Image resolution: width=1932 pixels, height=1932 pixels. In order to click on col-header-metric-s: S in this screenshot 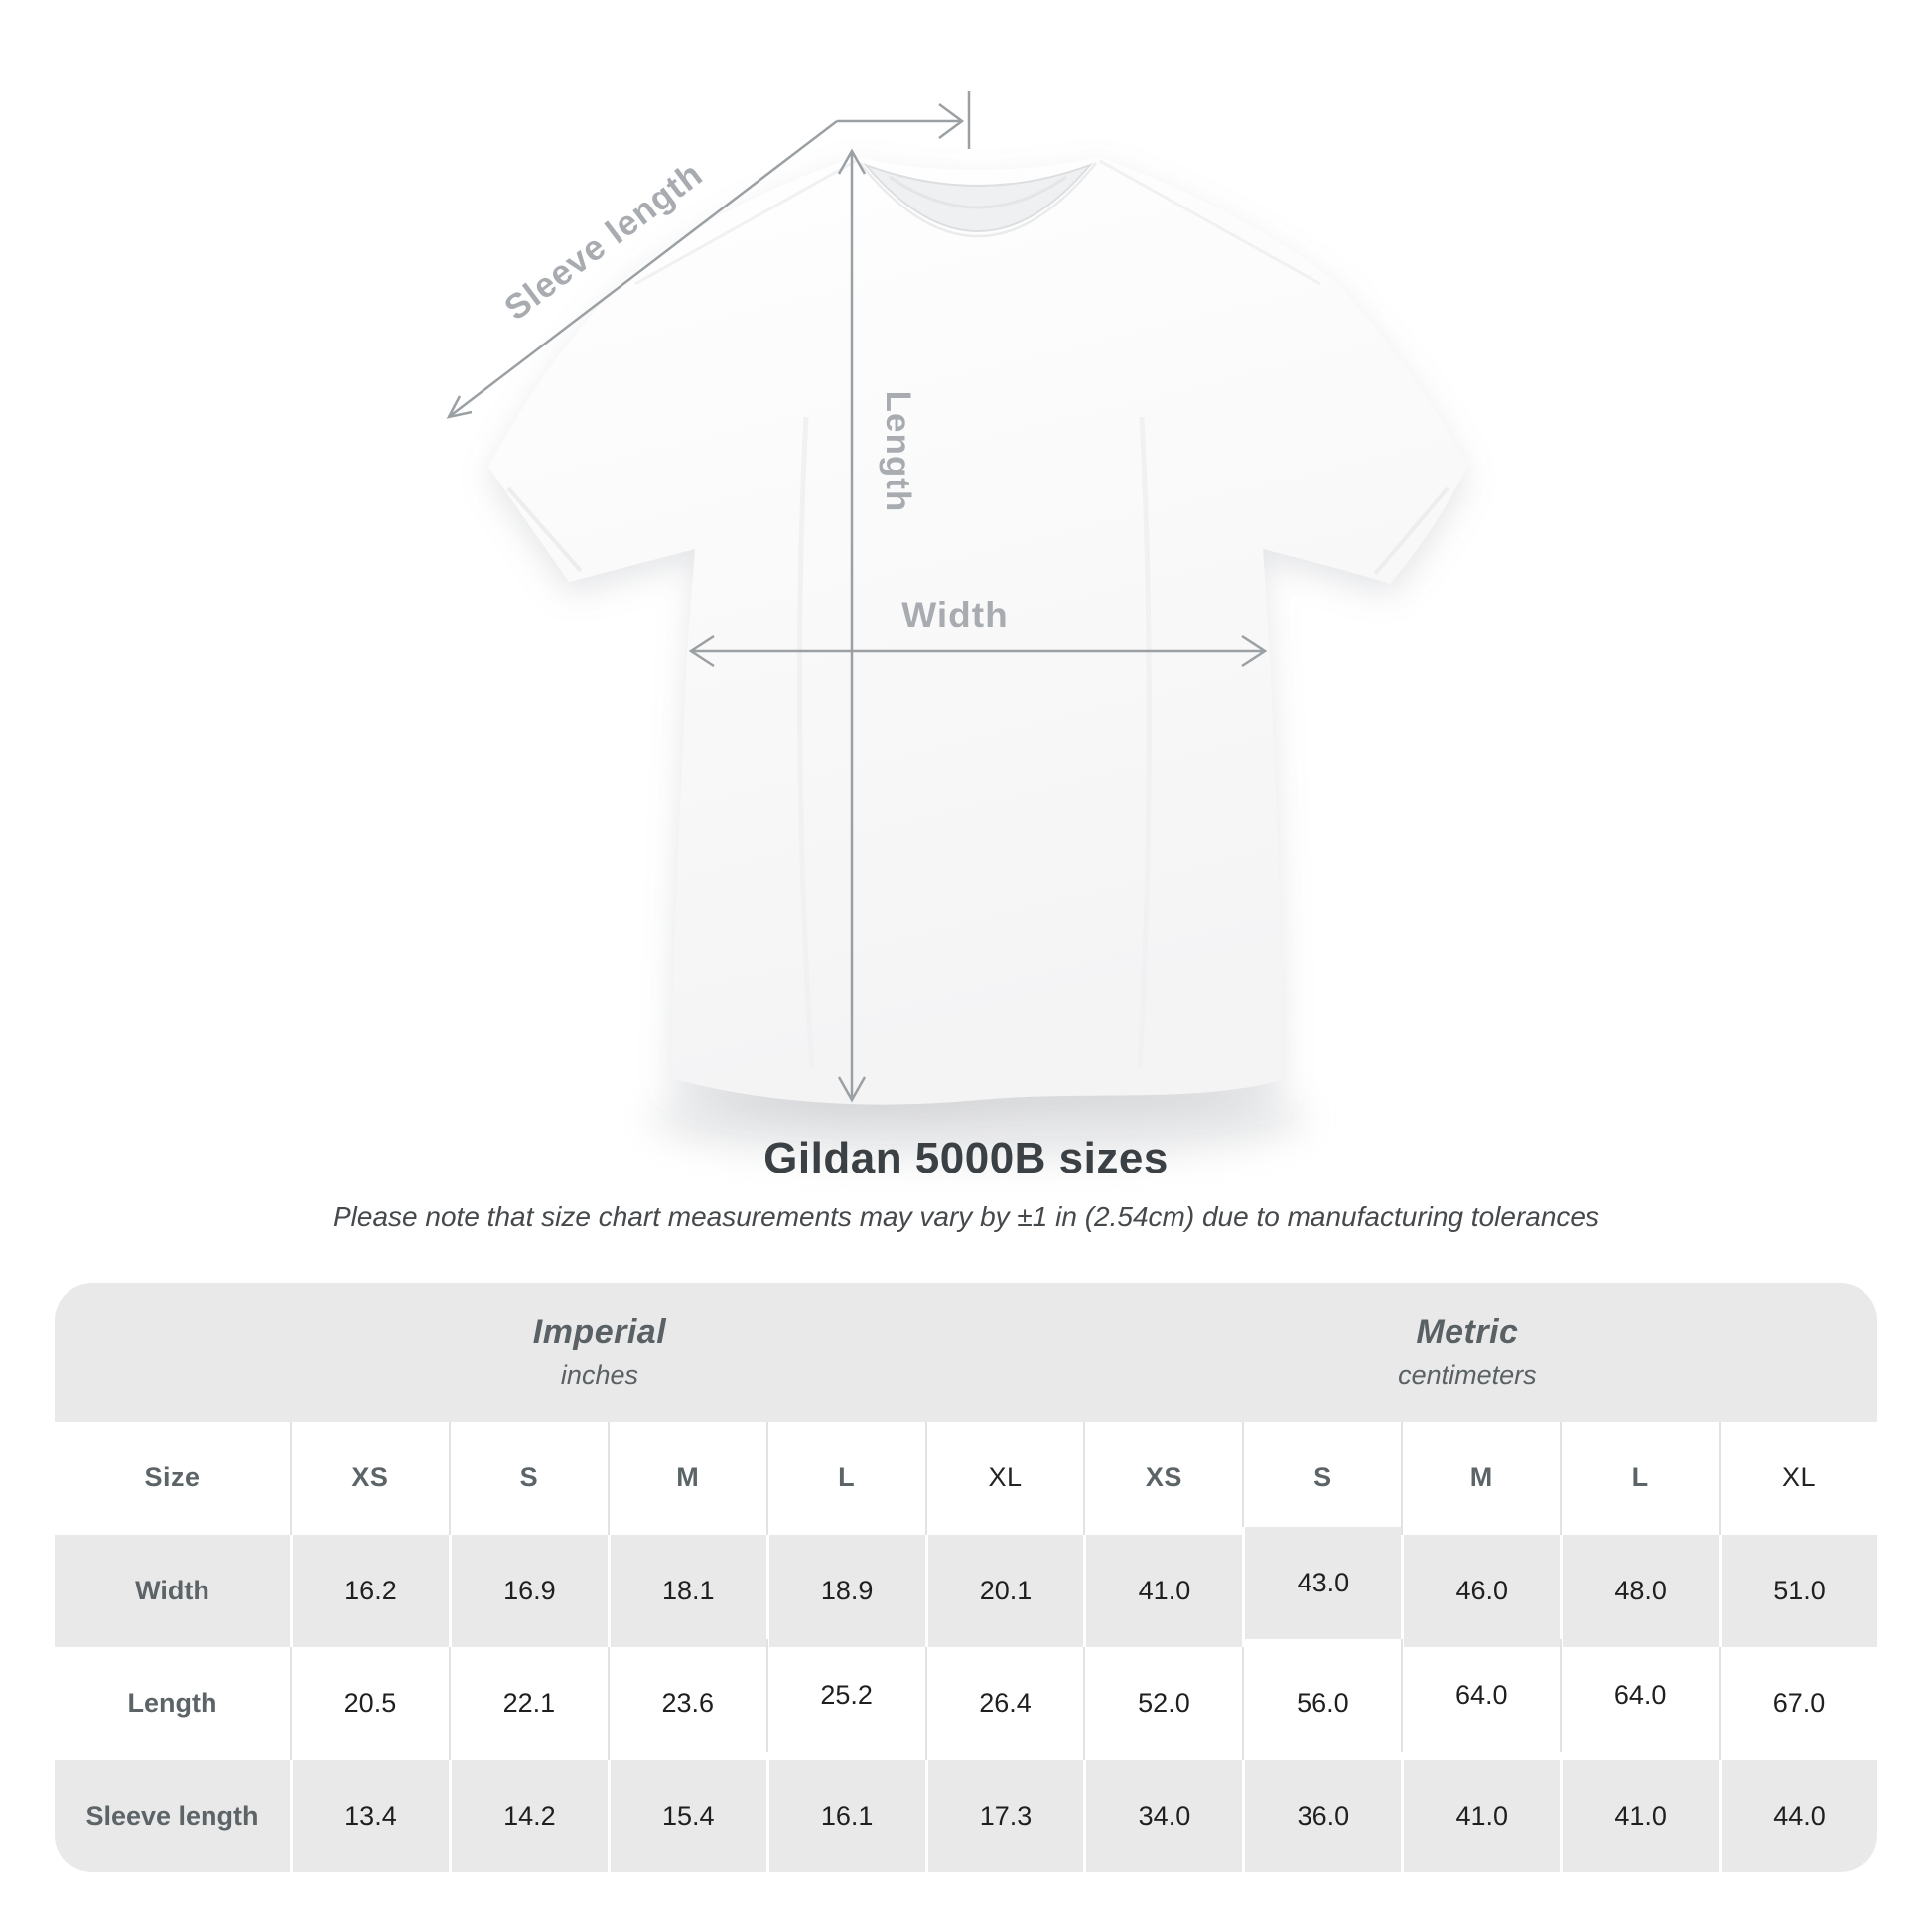, I will do `click(1321, 1478)`.